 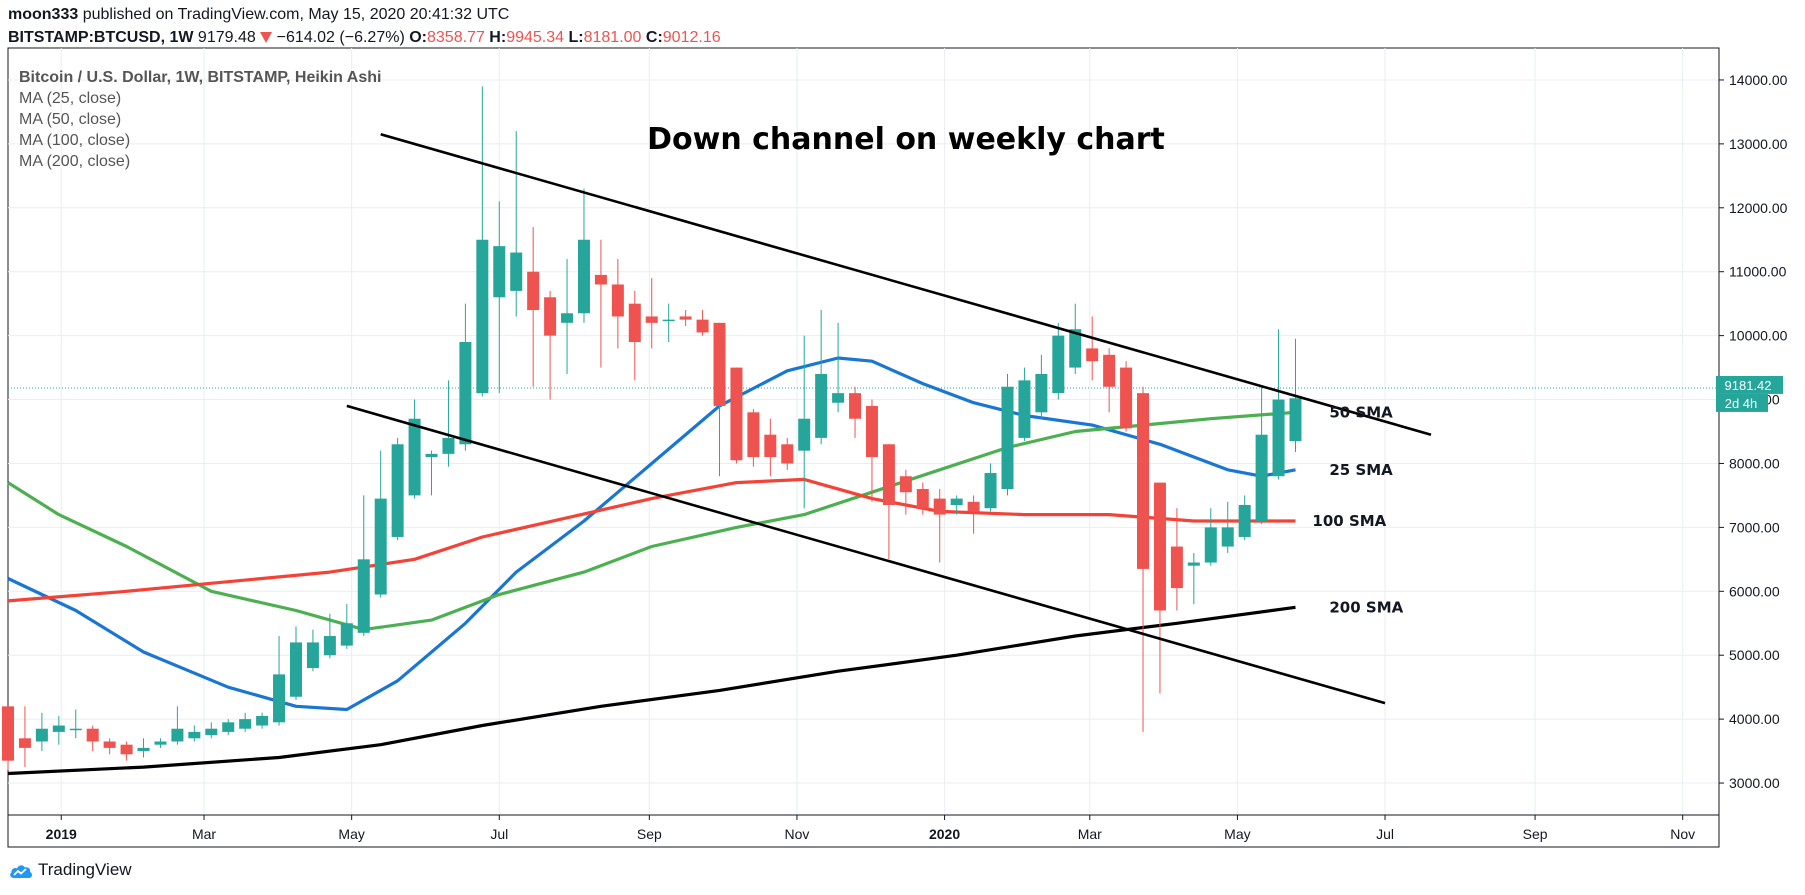 I want to click on author-name: moon333, so click(x=43, y=14).